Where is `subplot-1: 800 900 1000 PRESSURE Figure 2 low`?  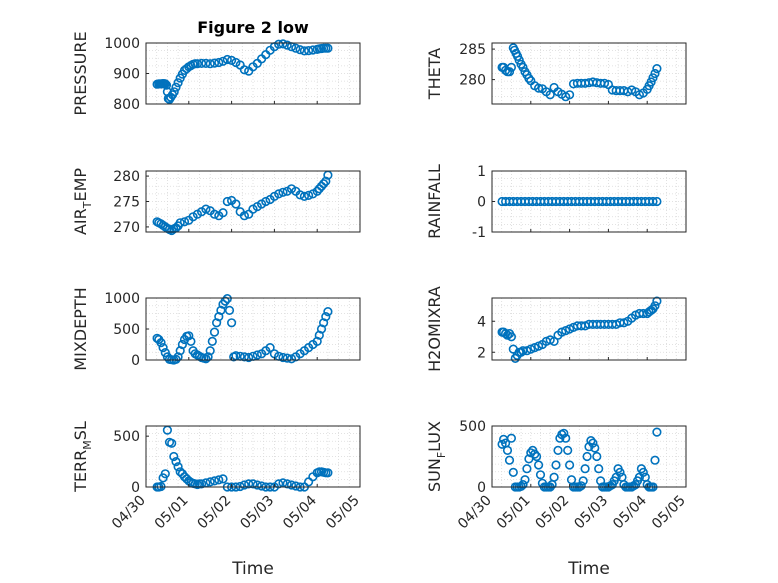
subplot-1: 800 900 1000 PRESSURE Figure 2 low is located at coordinates (216, 67).